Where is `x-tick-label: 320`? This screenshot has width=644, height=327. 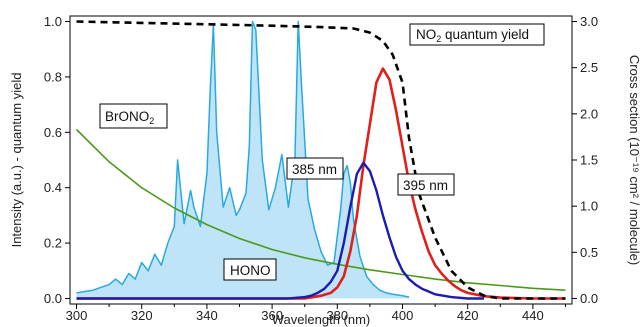 x-tick-label: 320 is located at coordinates (142, 315).